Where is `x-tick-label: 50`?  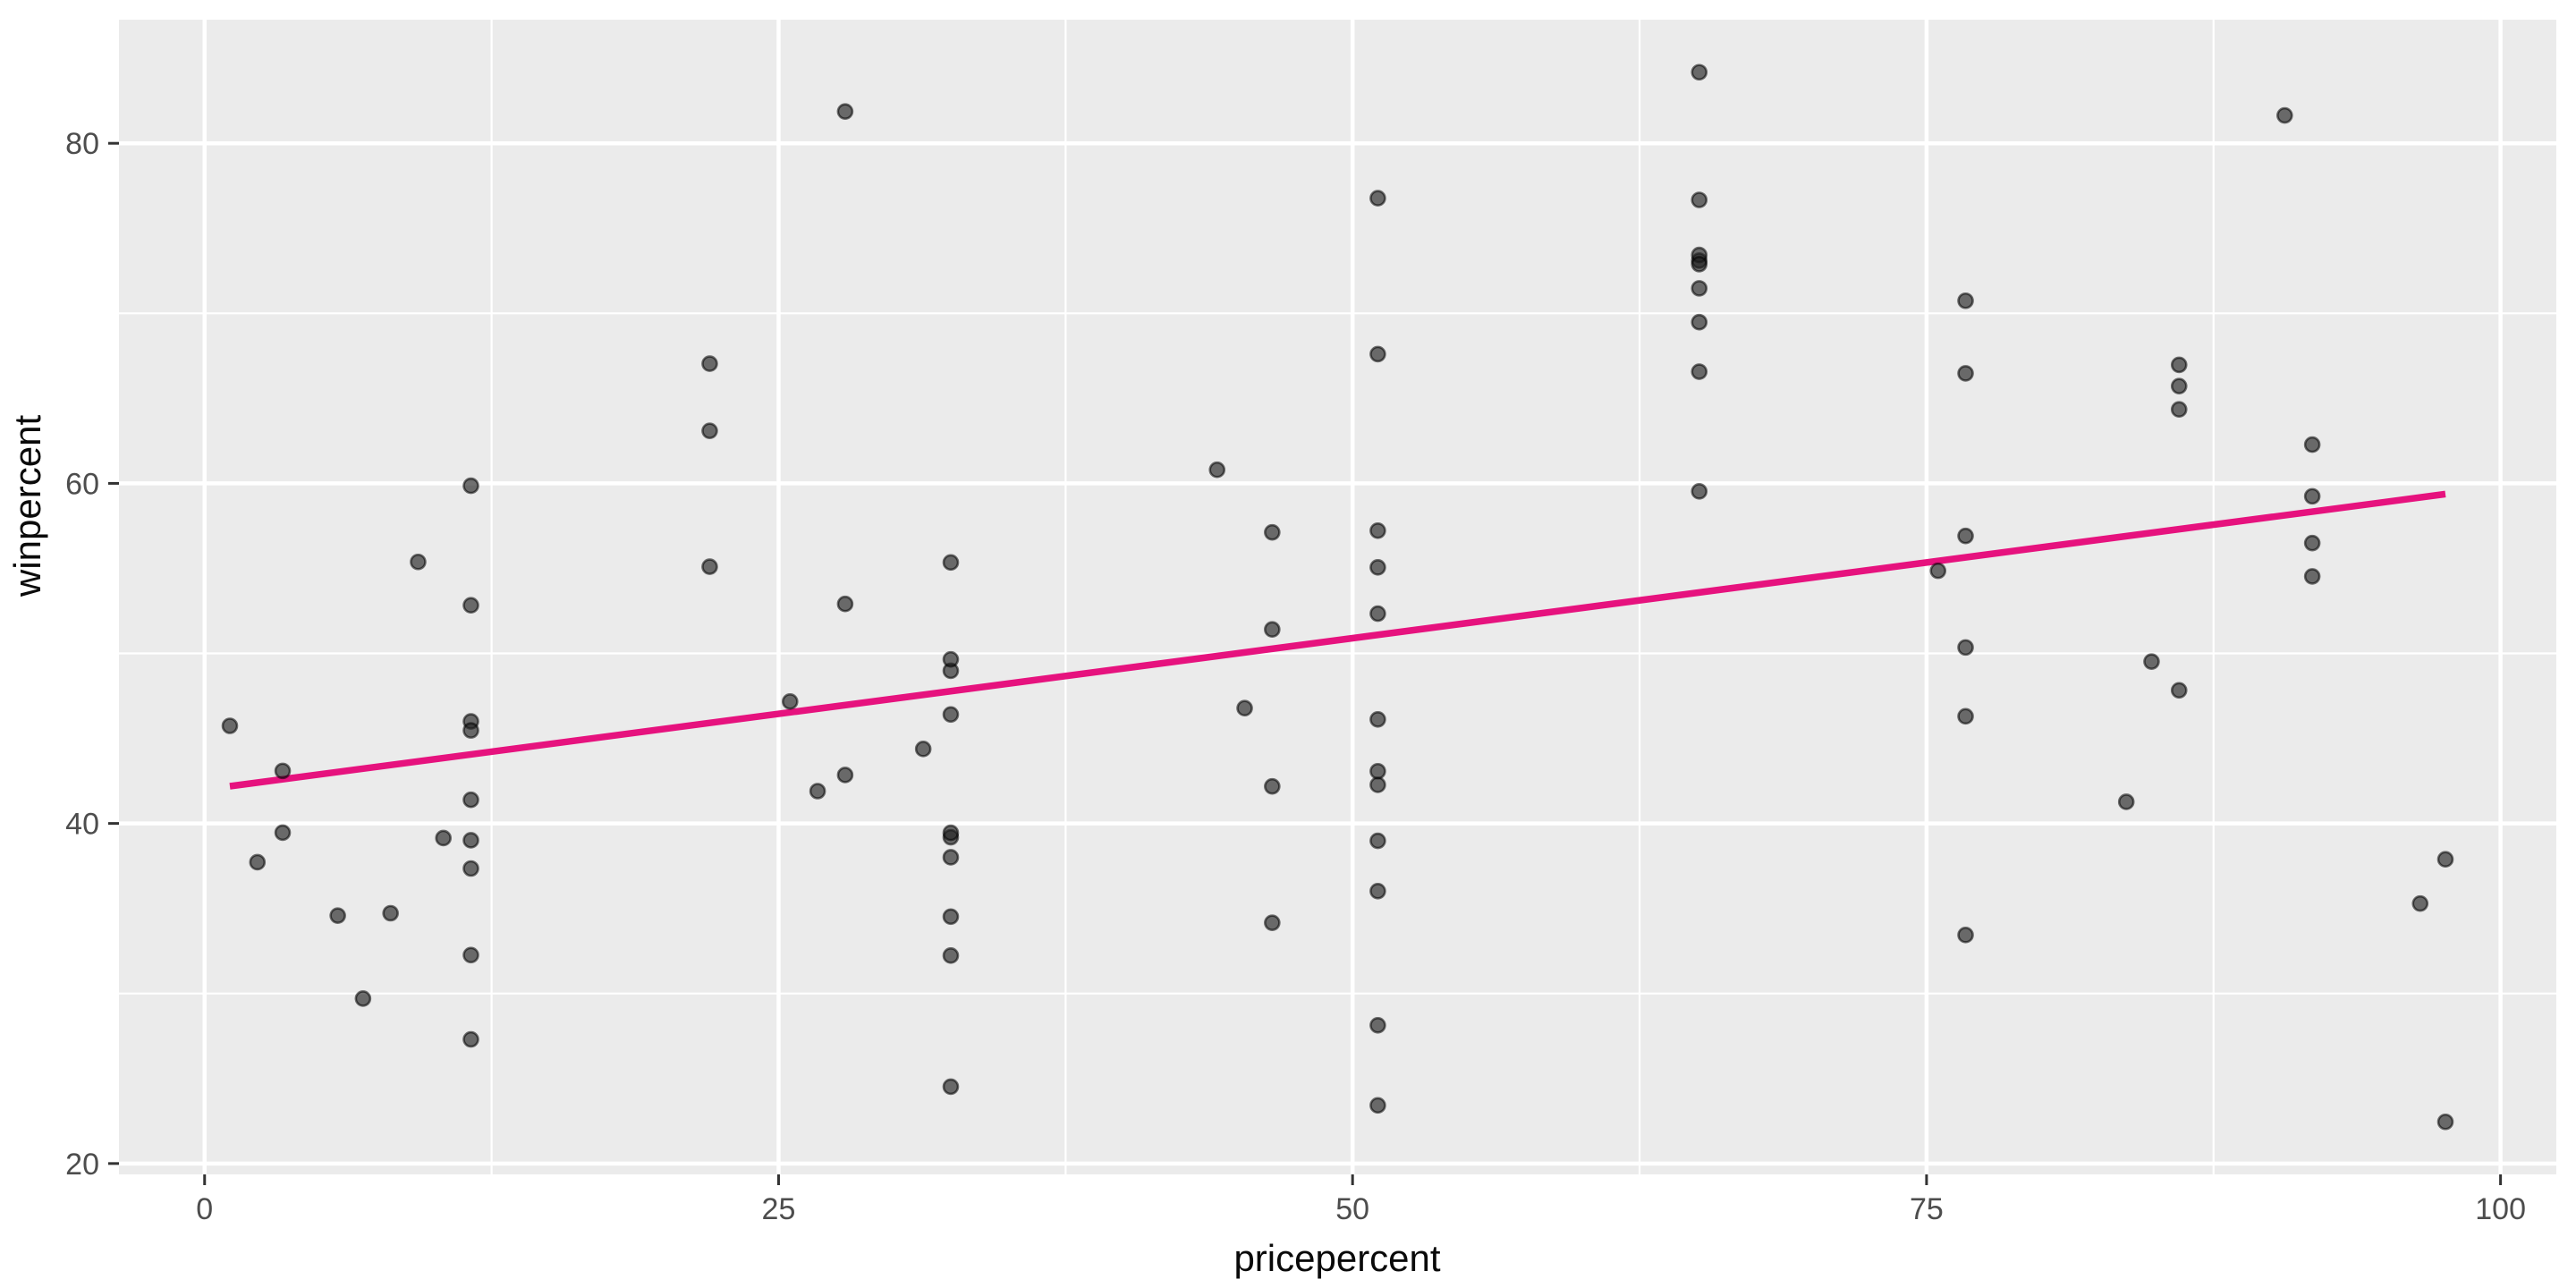
x-tick-label: 50 is located at coordinates (1352, 1209).